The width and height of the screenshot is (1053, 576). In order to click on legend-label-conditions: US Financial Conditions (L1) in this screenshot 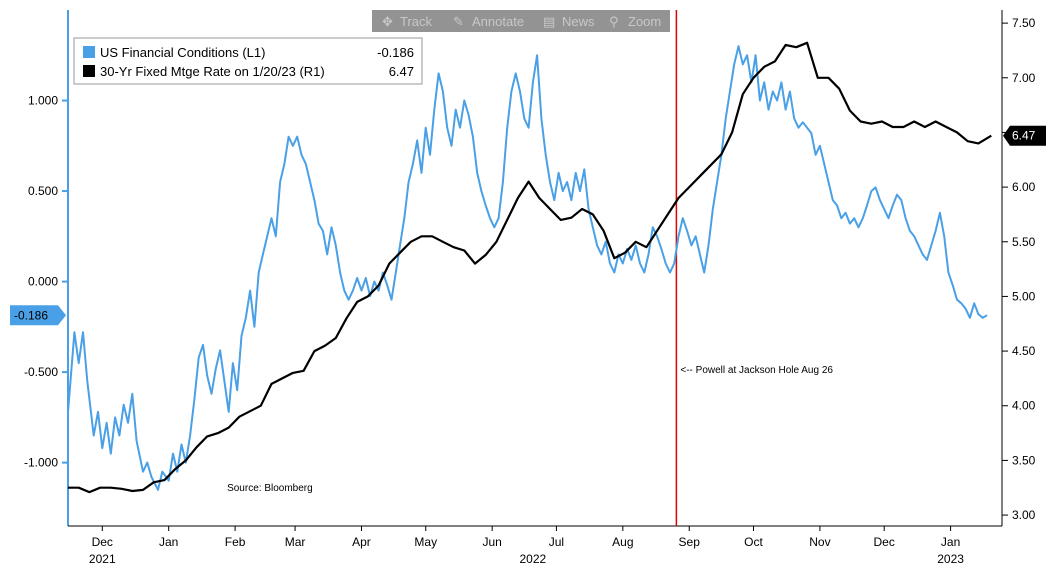, I will do `click(182, 52)`.